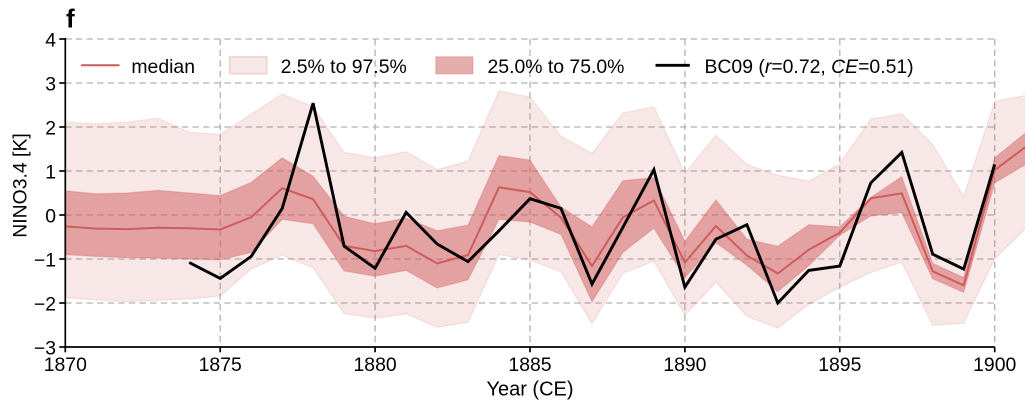 The height and width of the screenshot is (414, 1025). What do you see at coordinates (45, 348) in the screenshot?
I see `svg-text: −3` at bounding box center [45, 348].